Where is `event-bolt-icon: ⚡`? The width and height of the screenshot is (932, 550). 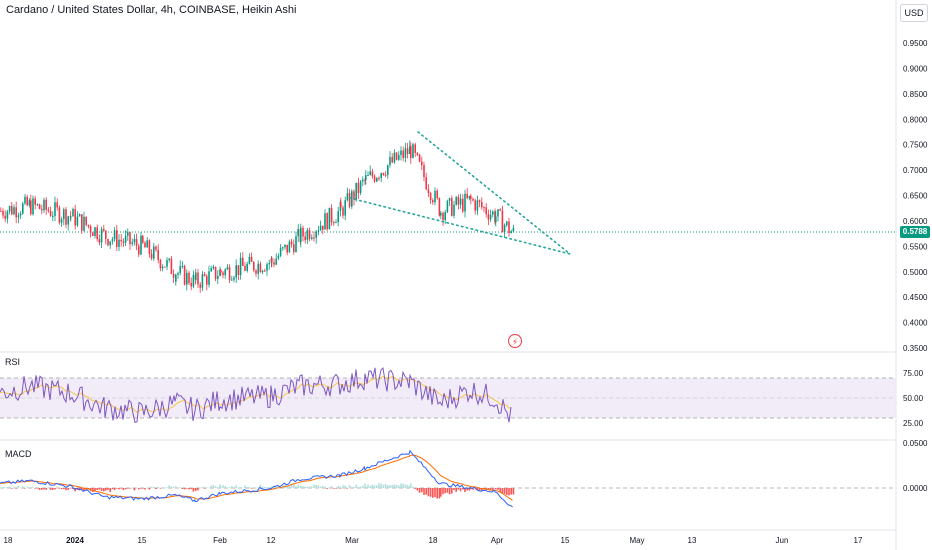 event-bolt-icon: ⚡ is located at coordinates (515, 341).